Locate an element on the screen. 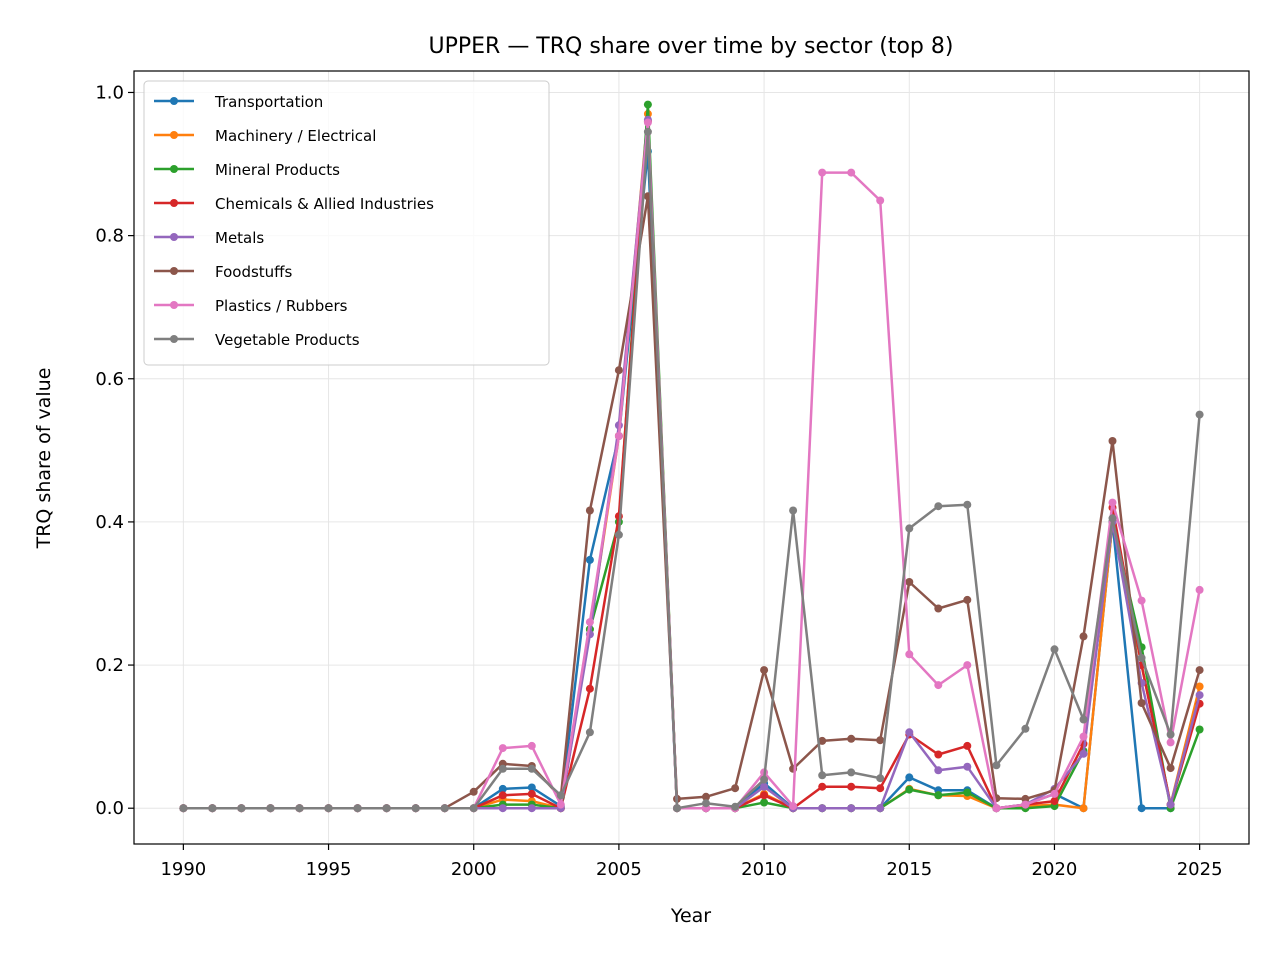 This screenshot has width=1280, height=960. y-tick-label: 0.8 is located at coordinates (109, 236).